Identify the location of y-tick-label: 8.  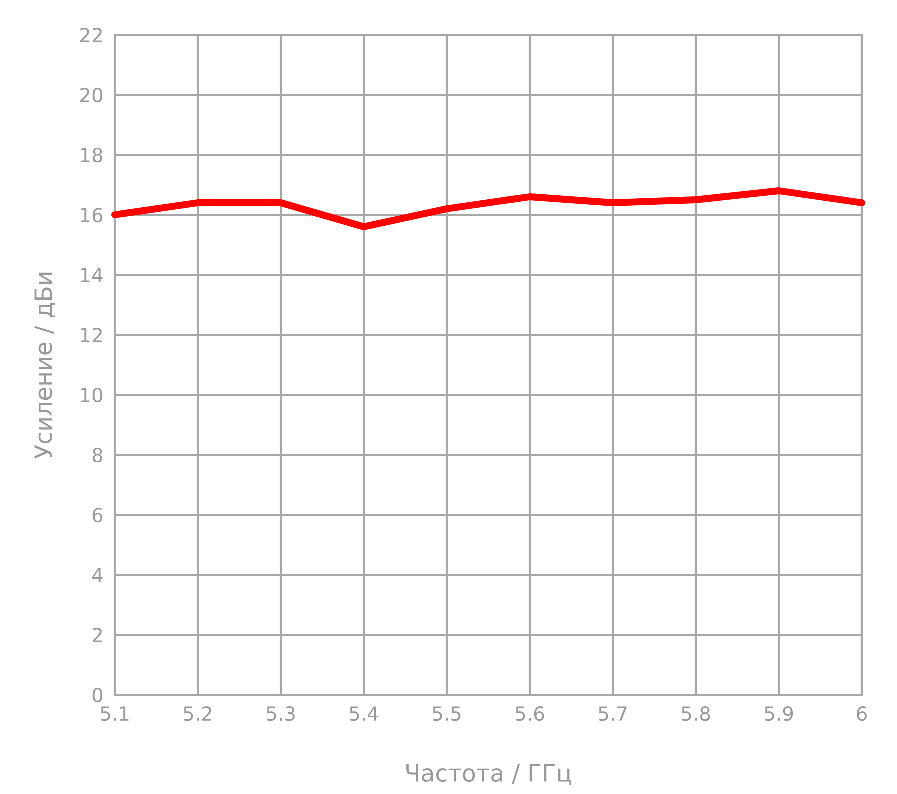
(97, 455).